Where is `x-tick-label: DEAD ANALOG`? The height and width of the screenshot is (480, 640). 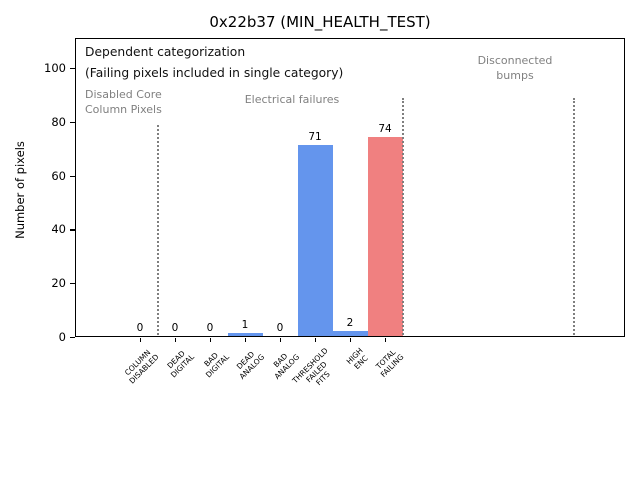
x-tick-label: DEAD ANALOG is located at coordinates (250, 365).